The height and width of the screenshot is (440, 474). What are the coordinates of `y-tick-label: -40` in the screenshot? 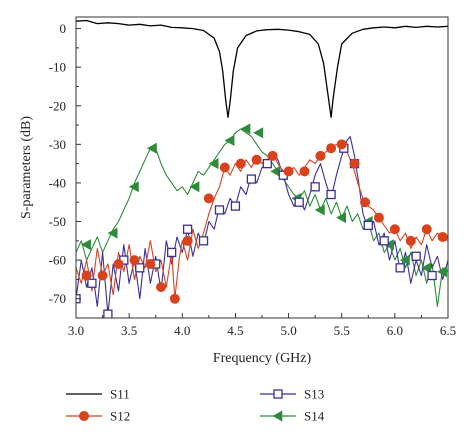 It's located at (57, 182).